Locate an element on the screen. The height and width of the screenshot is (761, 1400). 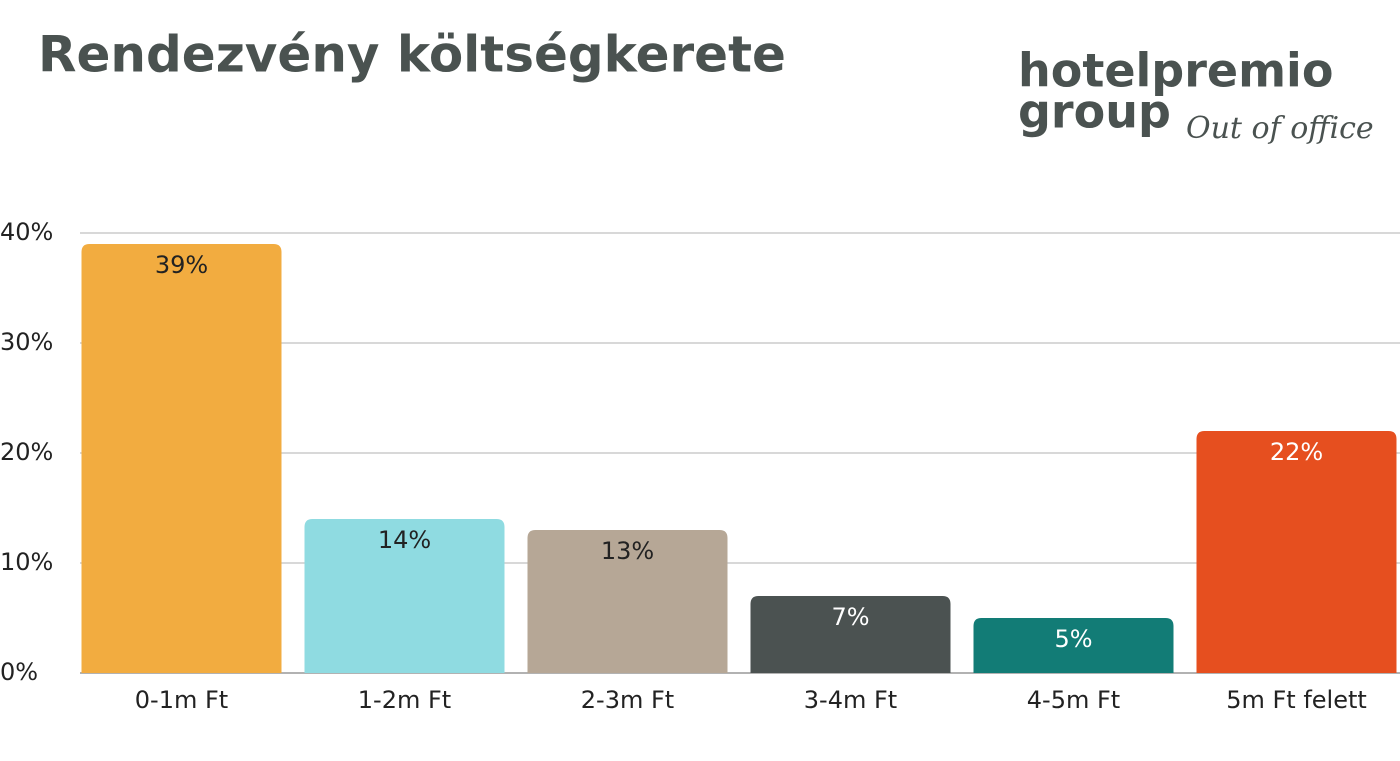
logo-tagline: Out of office is located at coordinates (1280, 128).